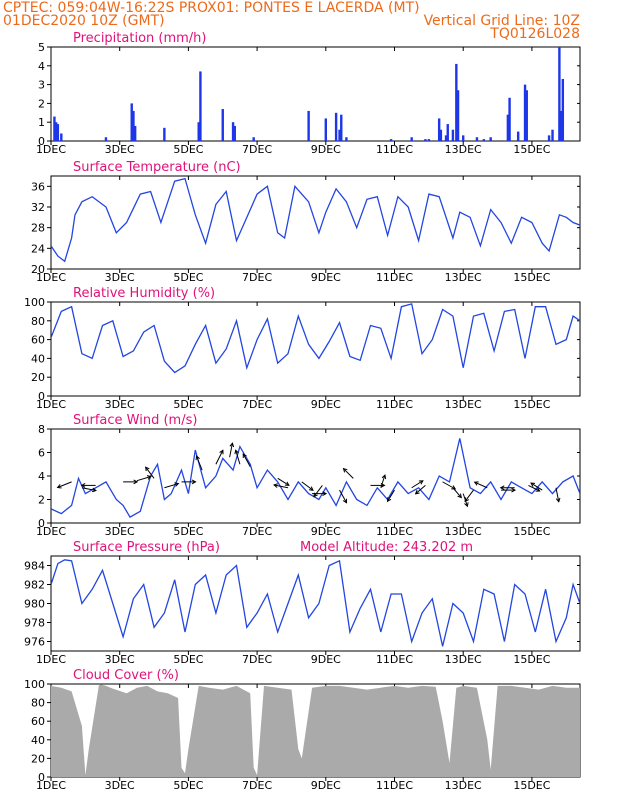  Describe the element at coordinates (41, 429) in the screenshot. I see `y-tick-label: 8` at that location.